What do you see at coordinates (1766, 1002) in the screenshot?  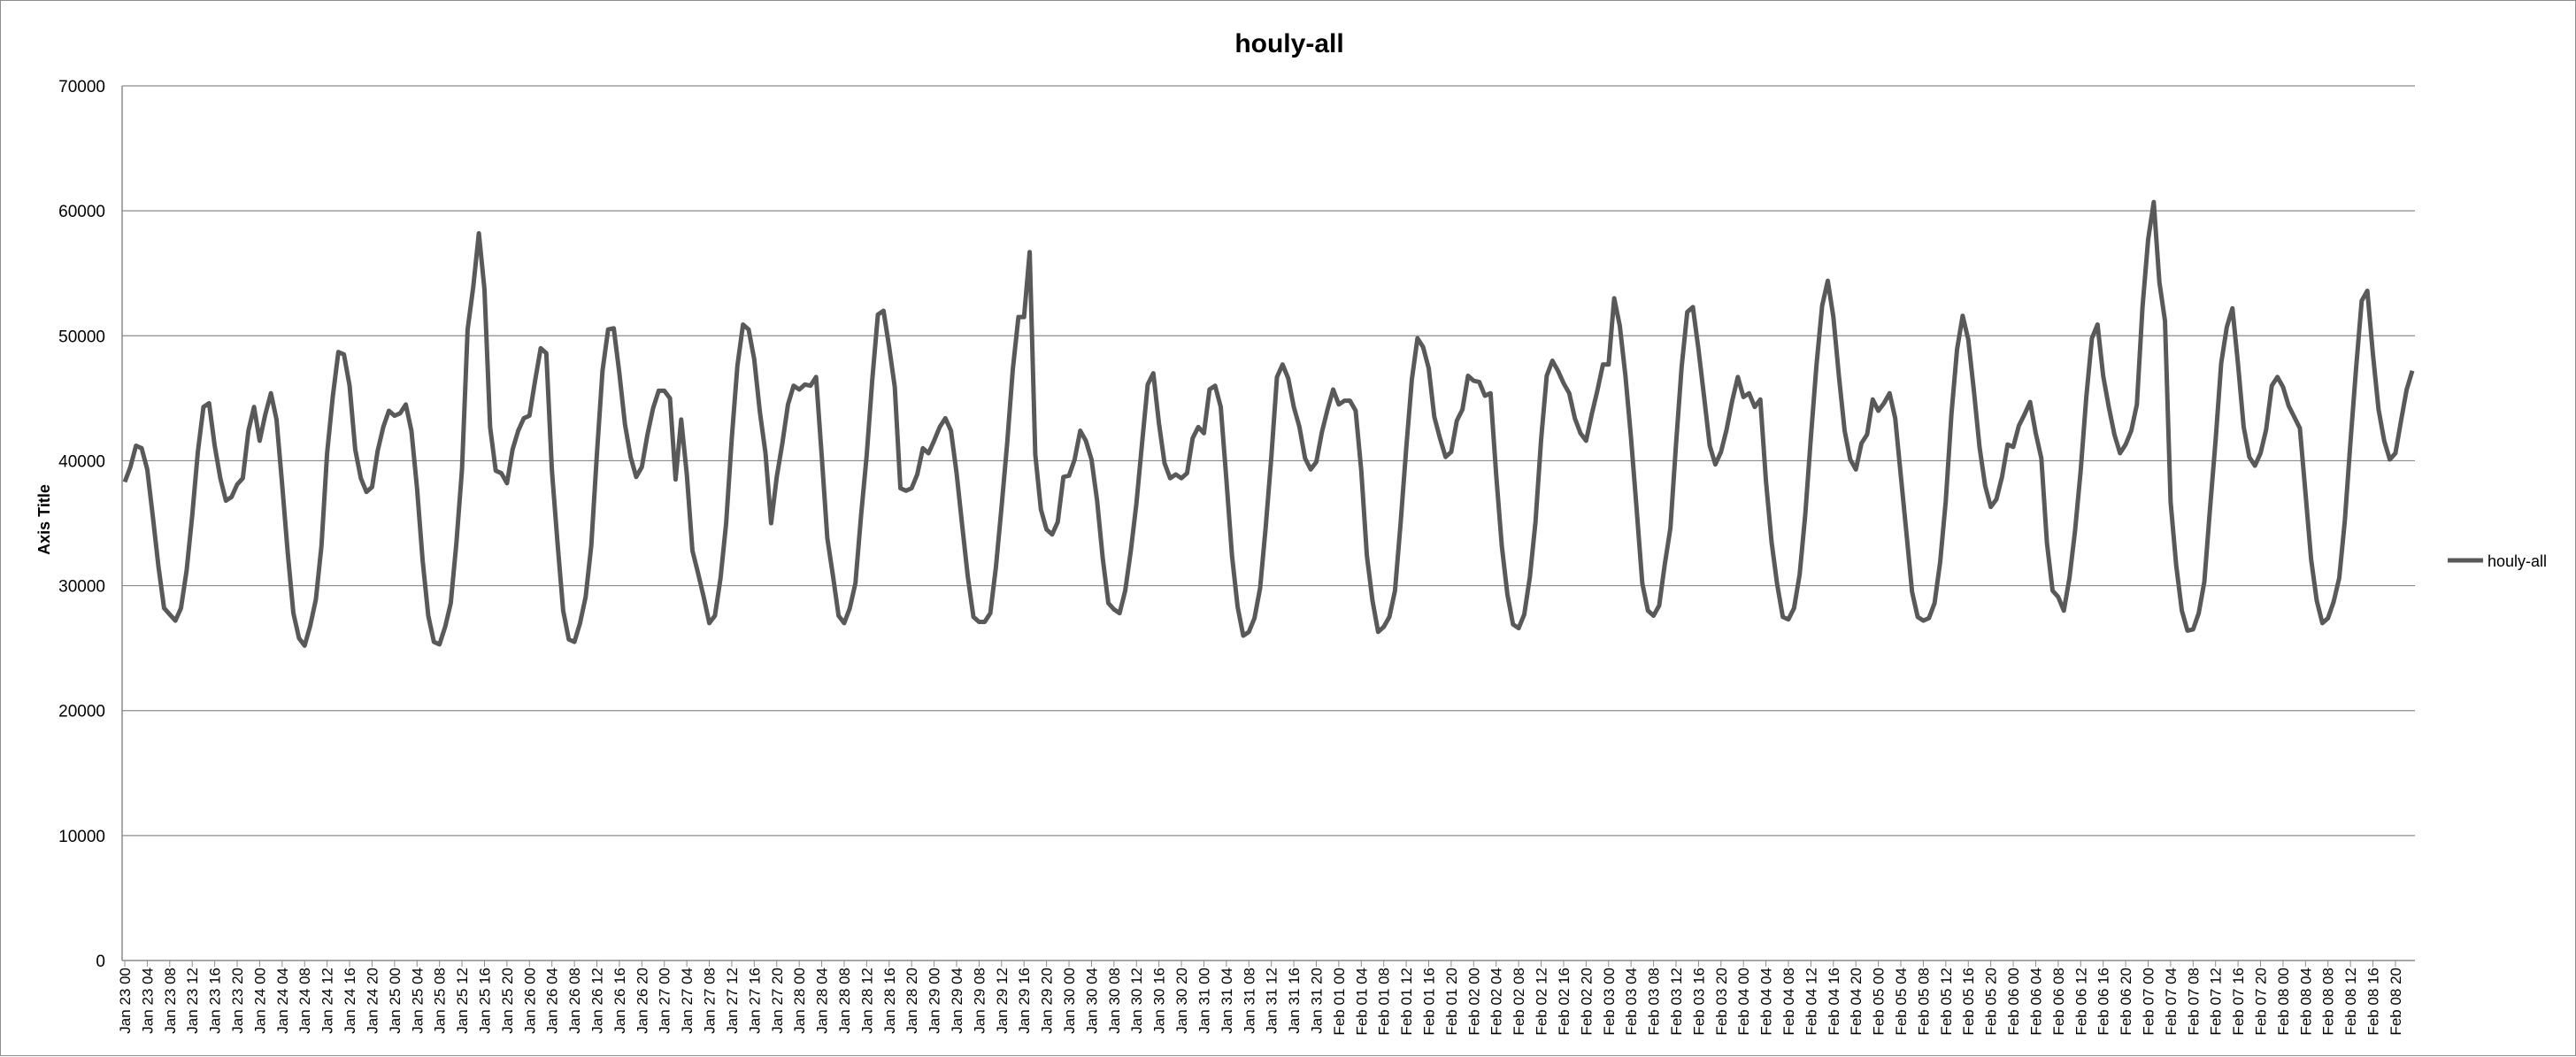 I see `x-tick-label: Feb 04 04` at bounding box center [1766, 1002].